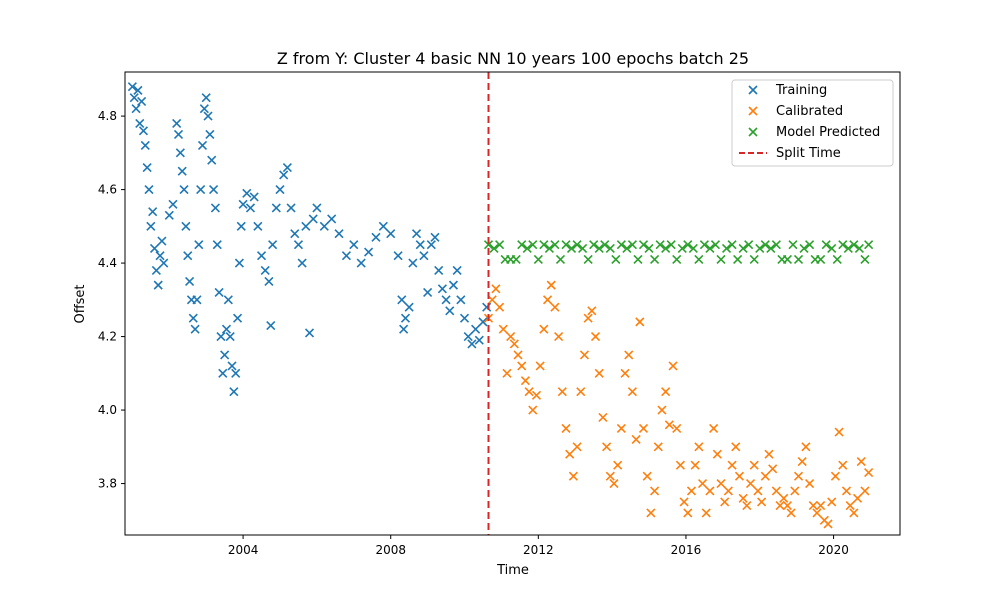 The image size is (1000, 600). I want to click on y-tick-label: 4.2, so click(107, 337).